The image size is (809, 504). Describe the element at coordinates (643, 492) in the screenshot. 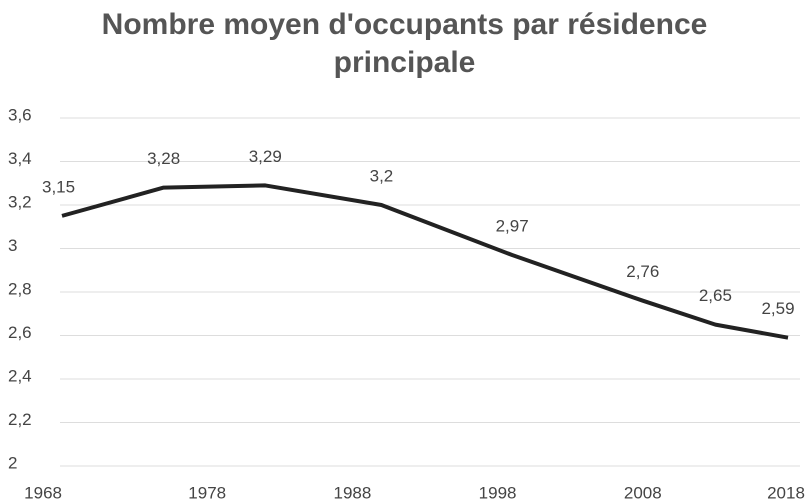

I see `x-tick-label: 2008` at that location.